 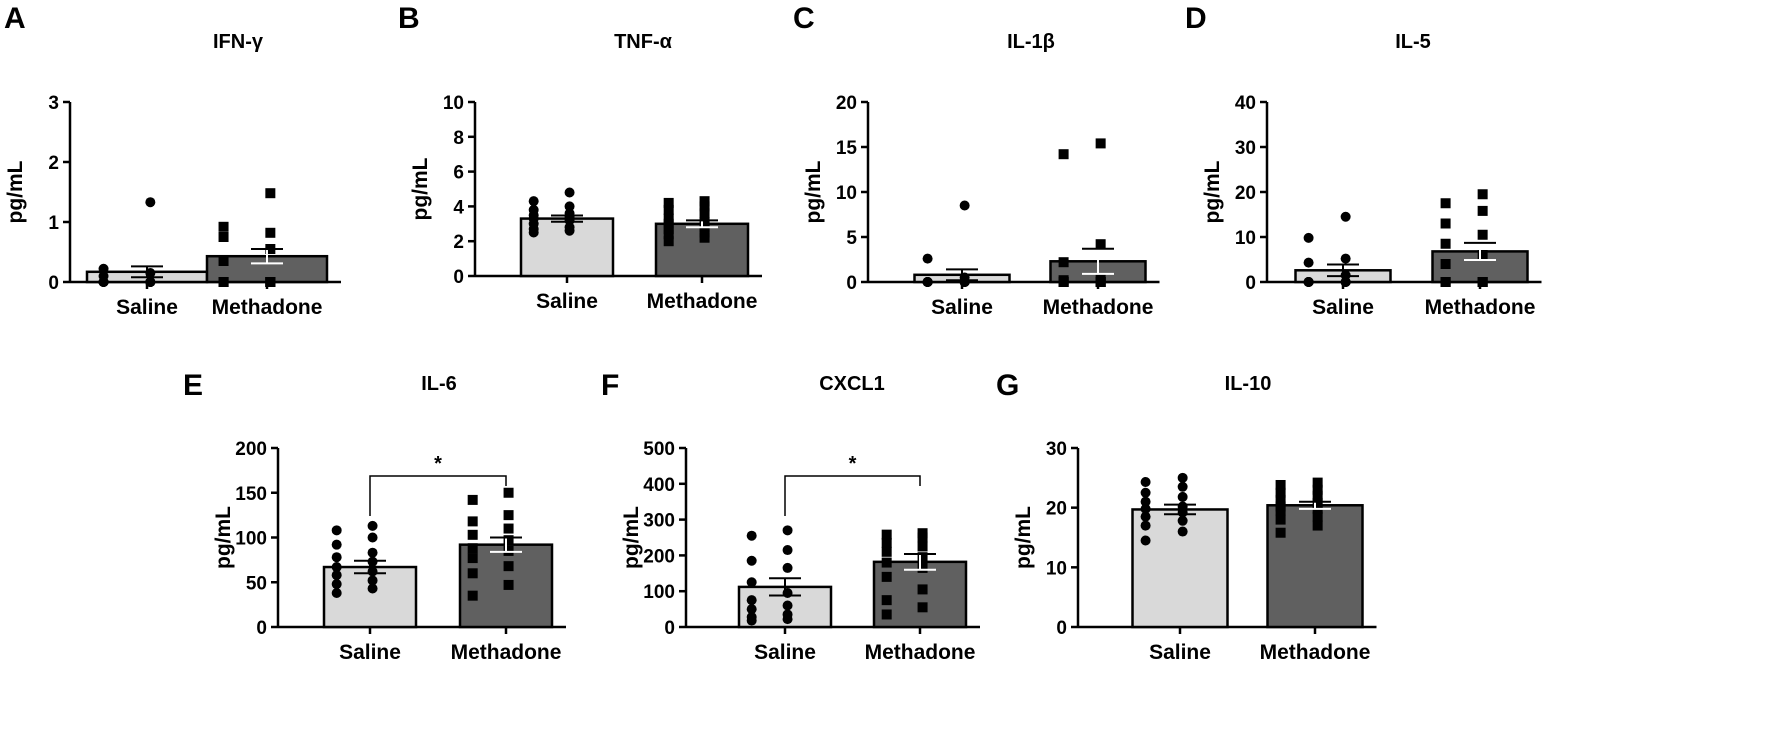 I want to click on chart-title: IL-10, so click(x=1248, y=384).